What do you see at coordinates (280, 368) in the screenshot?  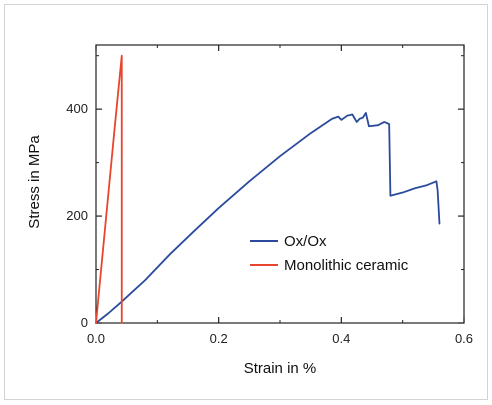 I see `x-axis-title: Strain in %` at bounding box center [280, 368].